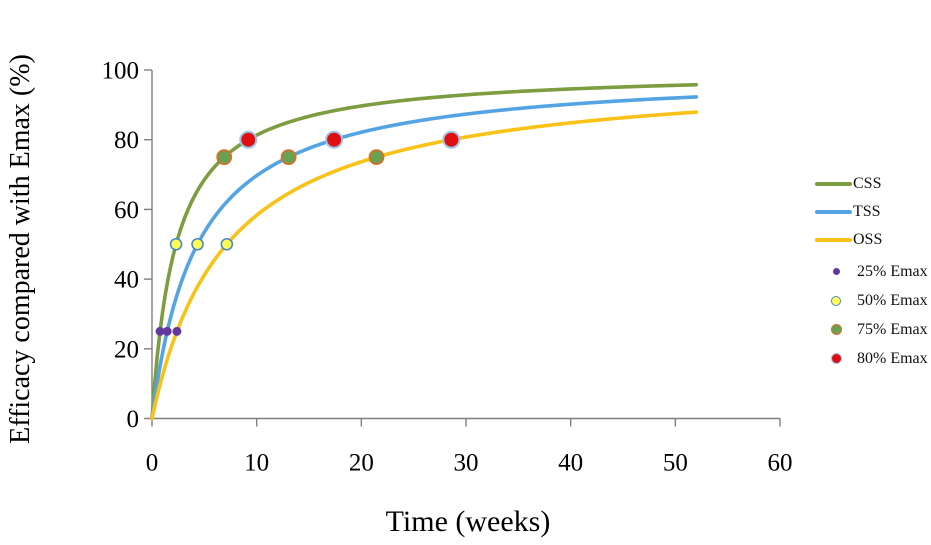 This screenshot has width=931, height=545. What do you see at coordinates (892, 300) in the screenshot?
I see `legend-label-50pct: 50% Emax` at bounding box center [892, 300].